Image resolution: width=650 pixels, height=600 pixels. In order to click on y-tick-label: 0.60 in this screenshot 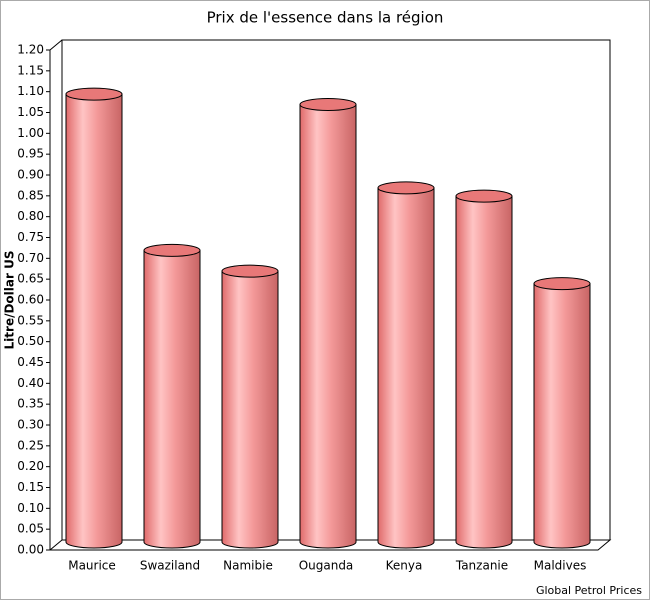, I will do `click(30, 300)`.